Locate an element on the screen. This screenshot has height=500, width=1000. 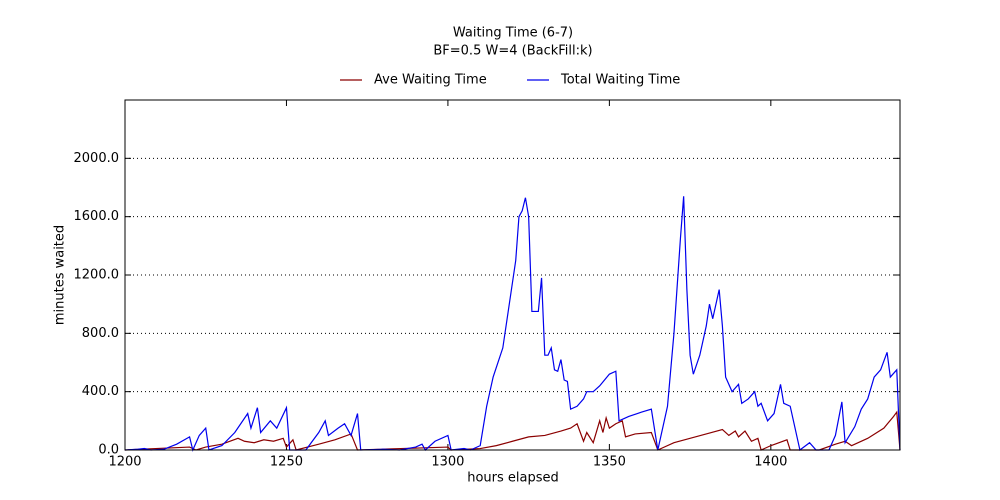
y-axis-label: minutes waited is located at coordinates (60, 275).